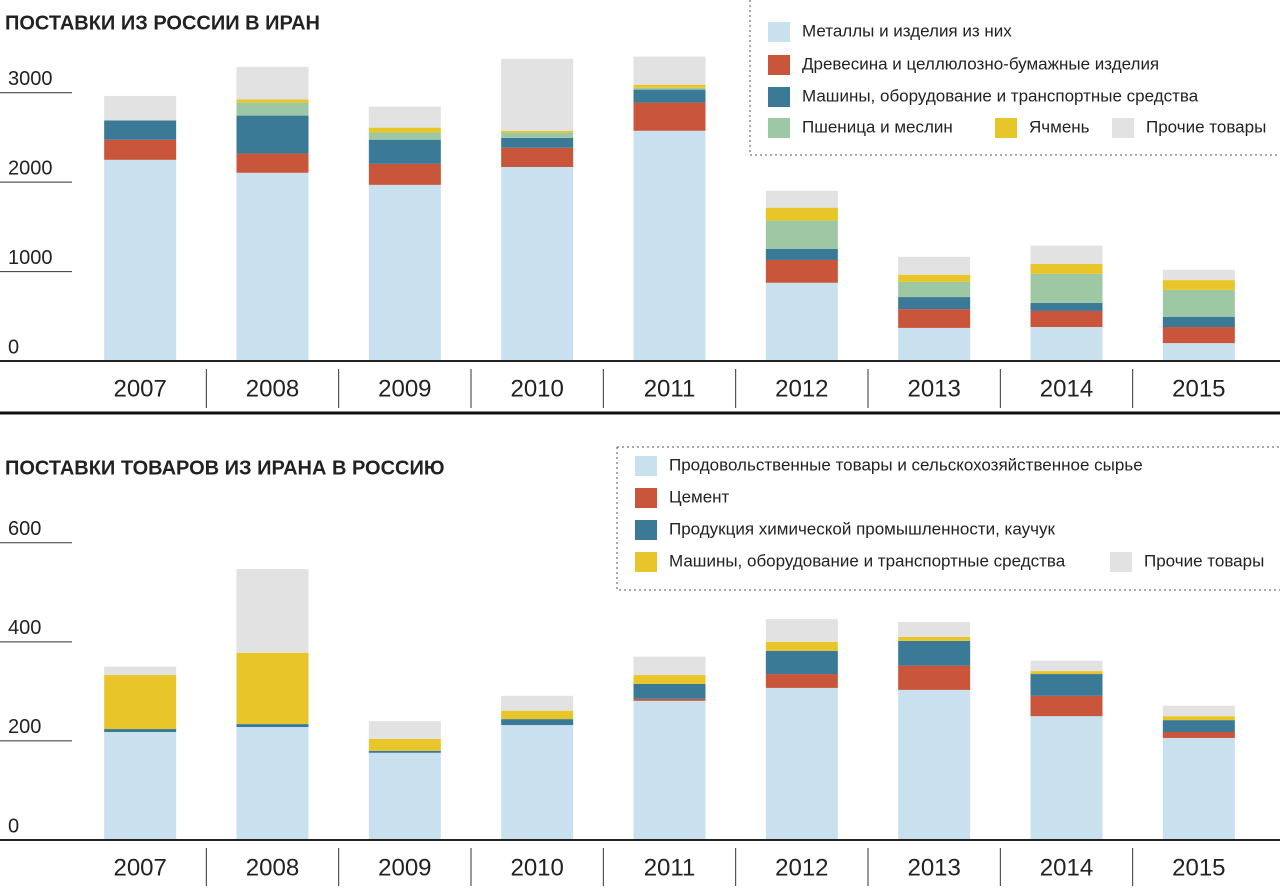  What do you see at coordinates (24, 529) in the screenshot?
I see `y-tick-label: 600` at bounding box center [24, 529].